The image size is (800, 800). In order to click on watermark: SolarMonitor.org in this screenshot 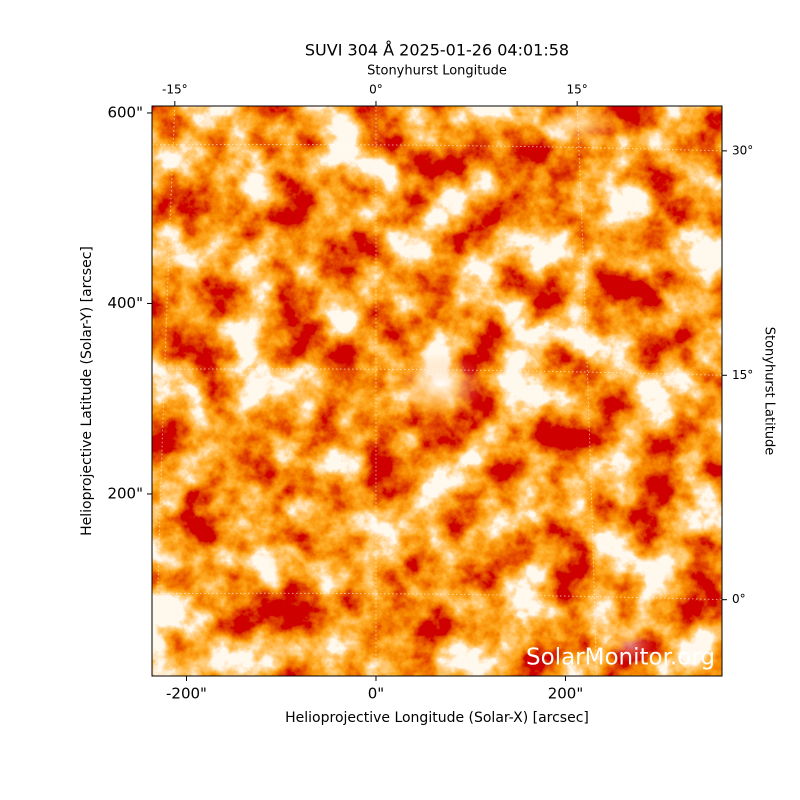, I will do `click(620, 658)`.